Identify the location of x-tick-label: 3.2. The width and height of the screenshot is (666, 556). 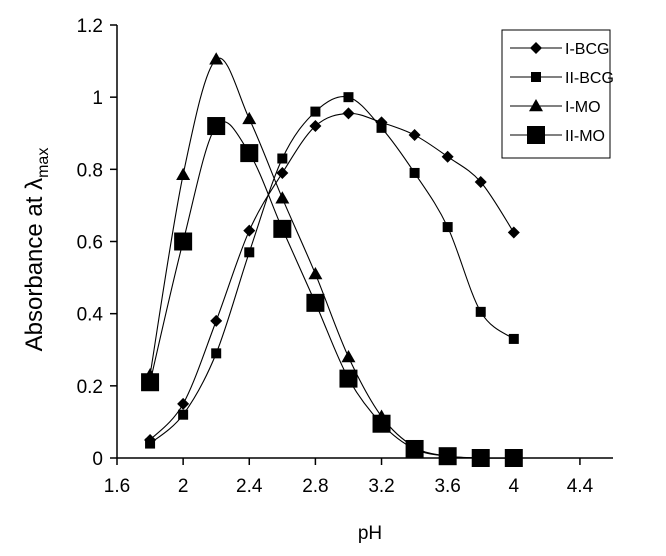
(381, 486).